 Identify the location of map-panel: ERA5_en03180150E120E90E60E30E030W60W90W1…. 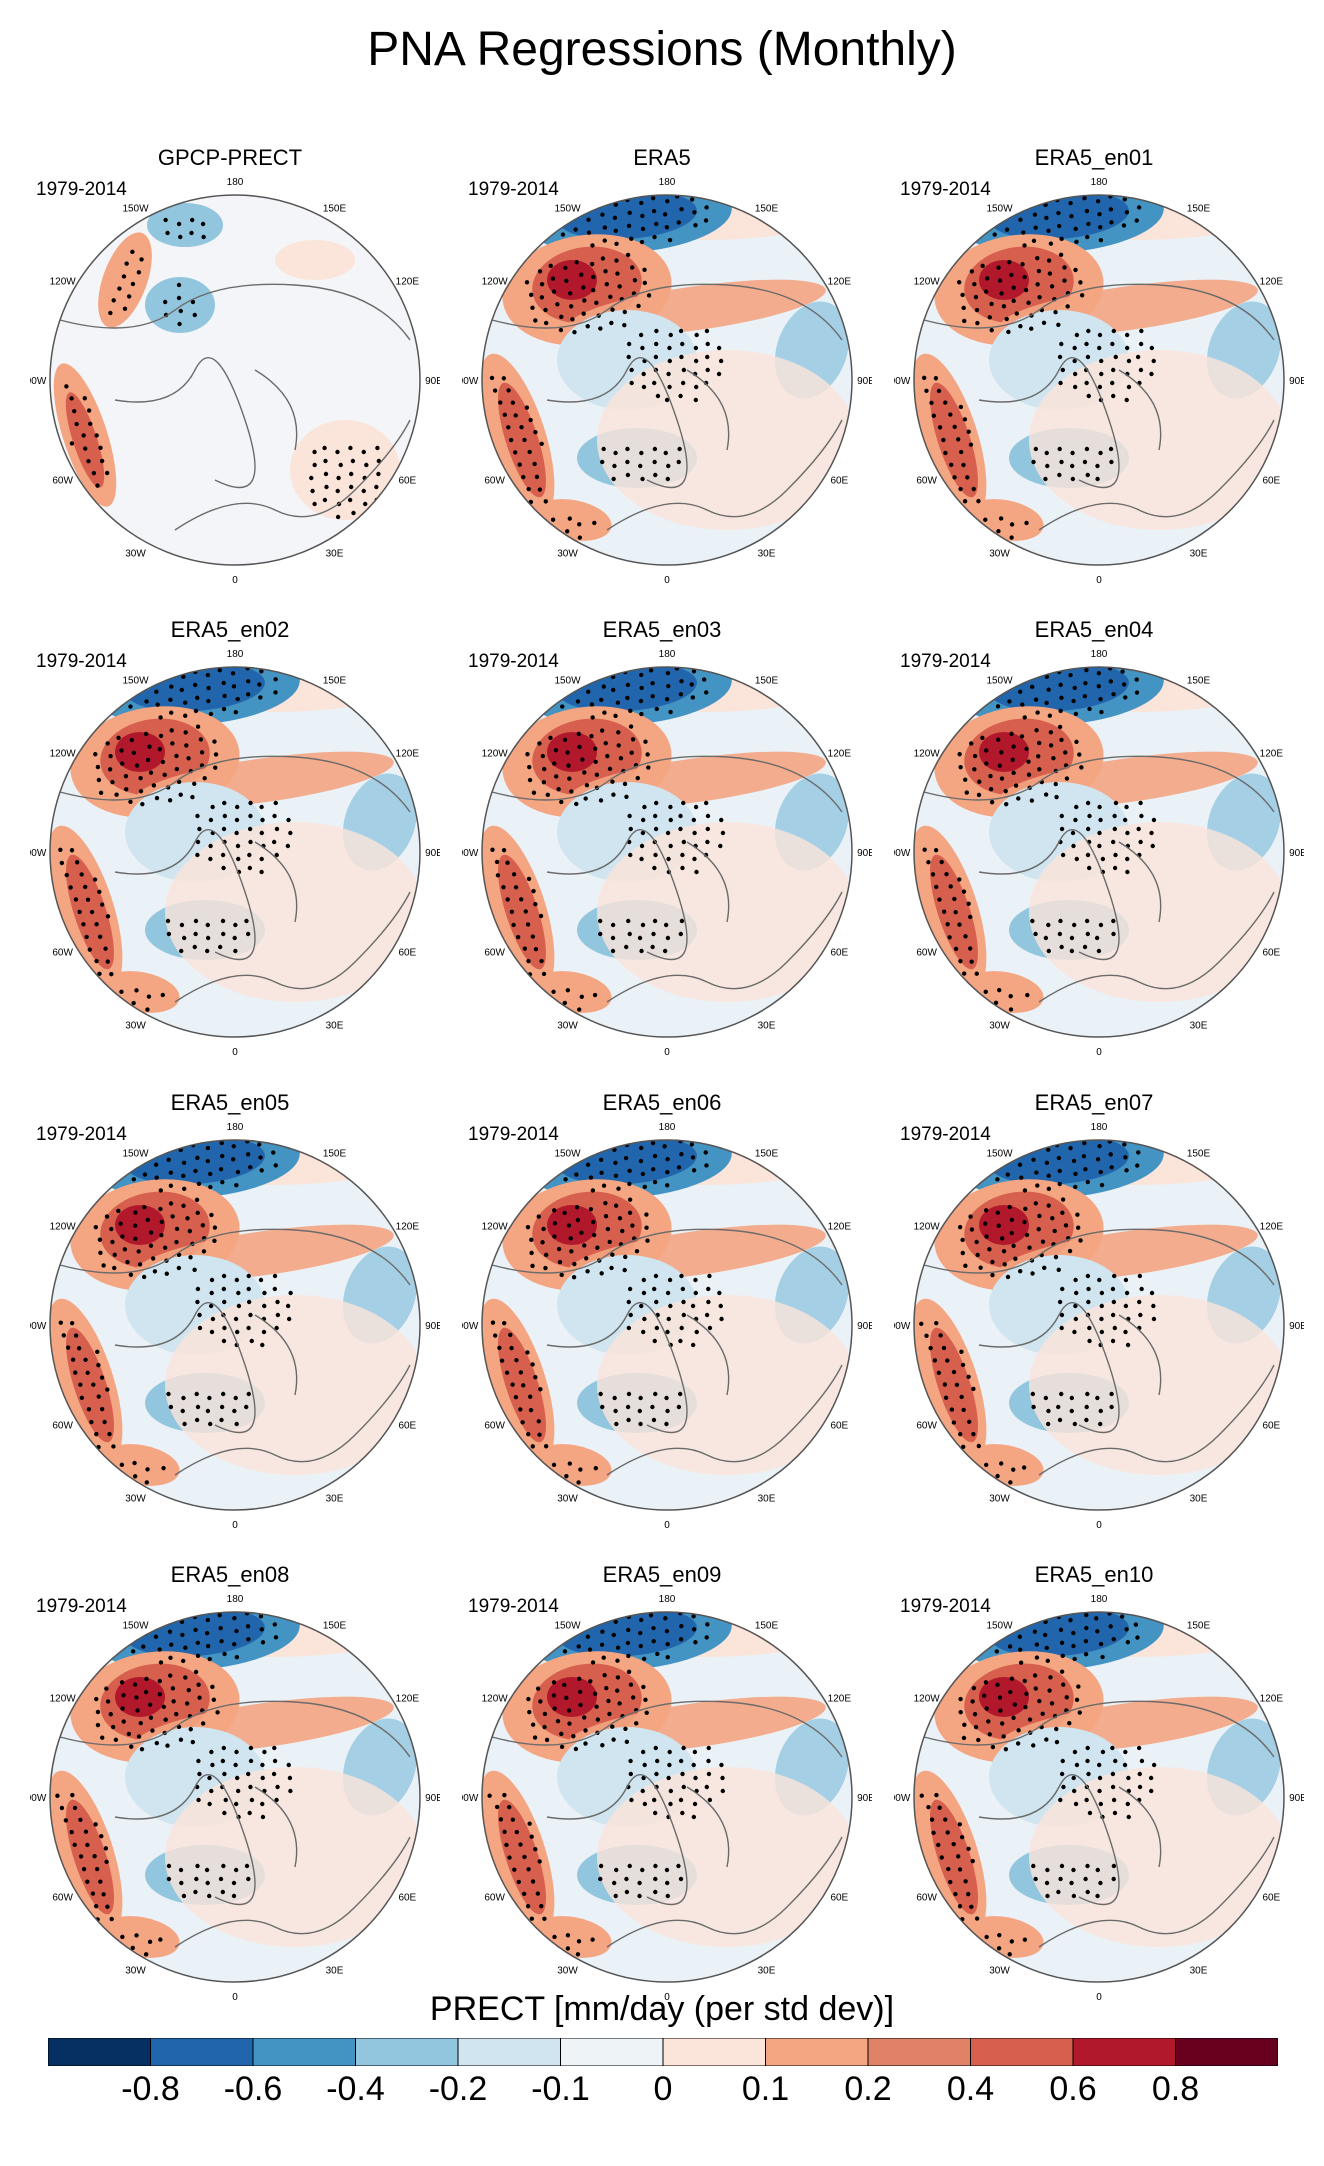
(667, 852).